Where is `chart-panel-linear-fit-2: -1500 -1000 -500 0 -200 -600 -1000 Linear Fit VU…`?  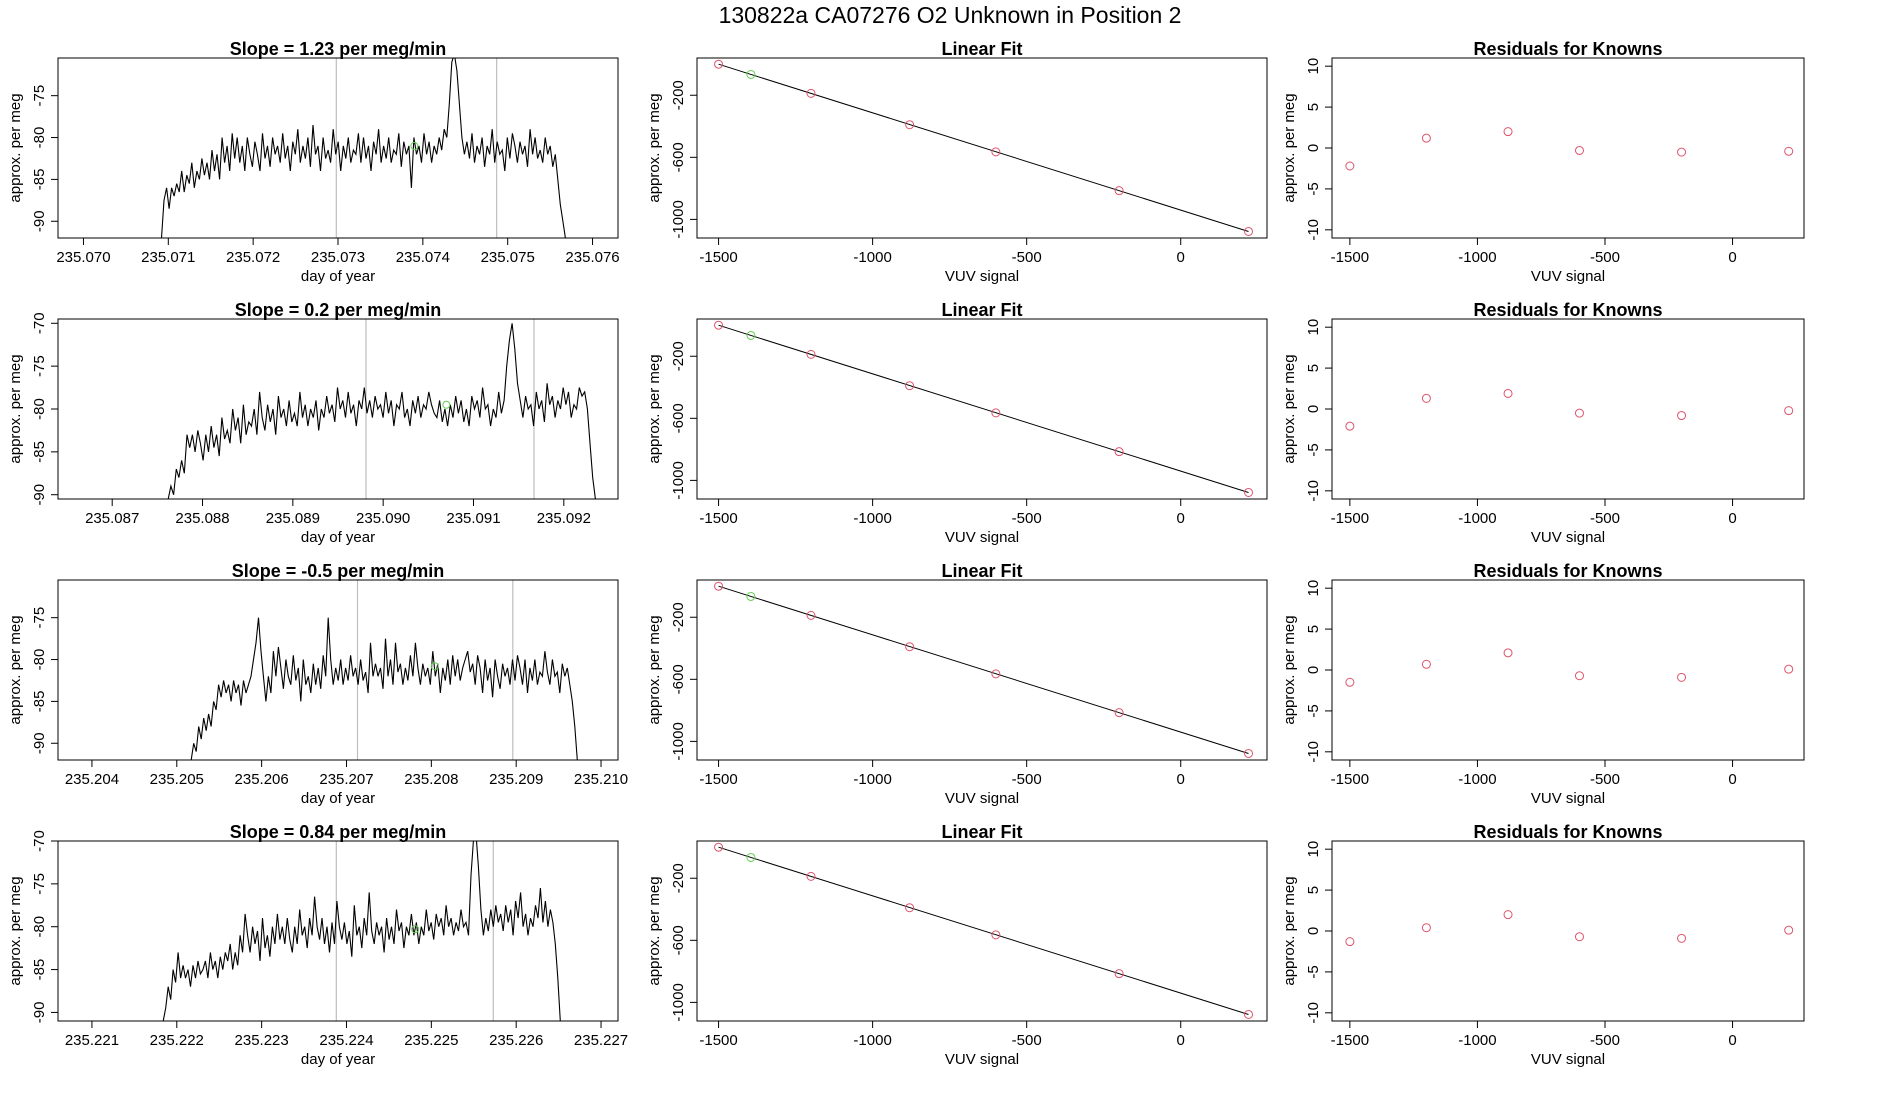 chart-panel-linear-fit-2: -1500 -1000 -500 0 -200 -600 -1000 Linear Fit VU… is located at coordinates (957, 423).